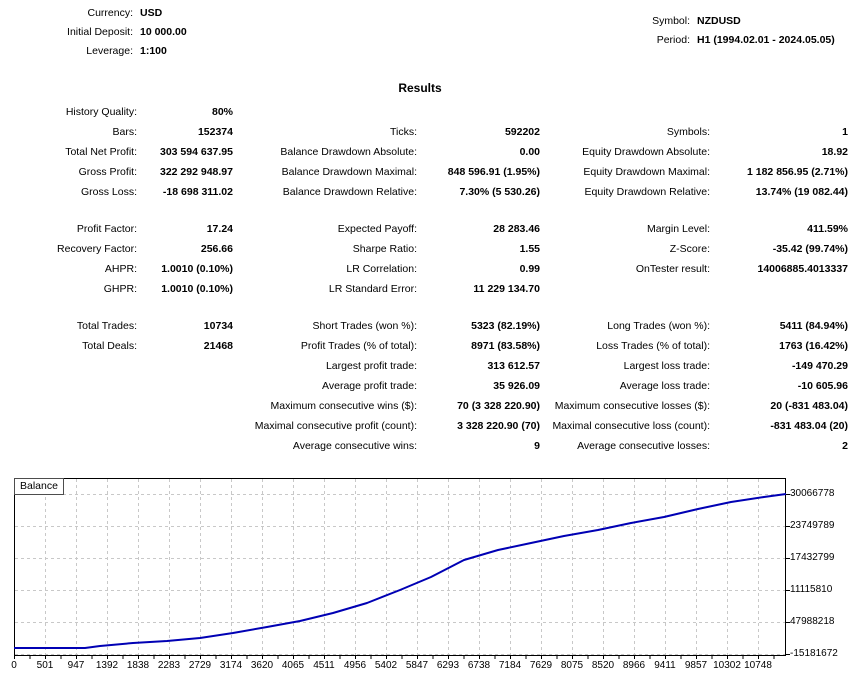 The image size is (862, 678). Describe the element at coordinates (646, 172) in the screenshot. I see `stat-label-text: Equity Drawdown Maximal:` at that location.